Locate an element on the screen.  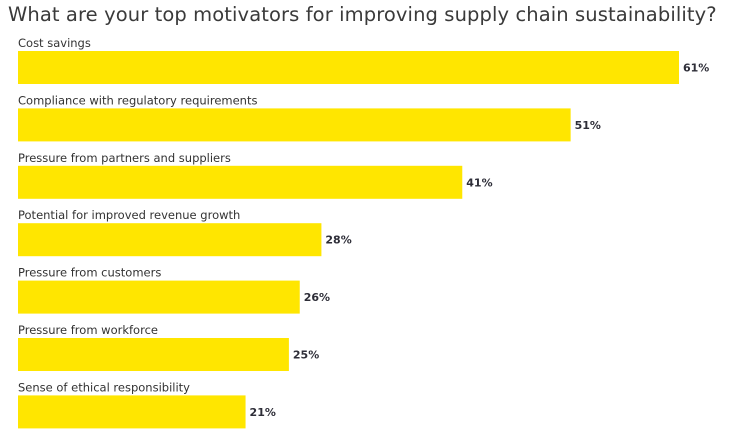
value-label: 41% is located at coordinates (479, 182).